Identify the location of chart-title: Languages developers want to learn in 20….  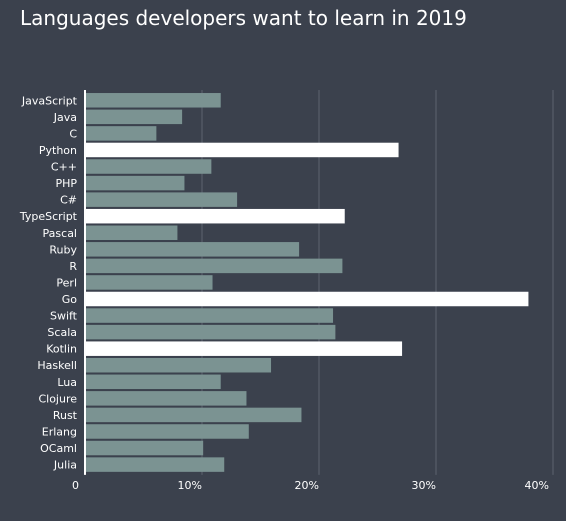
(243, 18).